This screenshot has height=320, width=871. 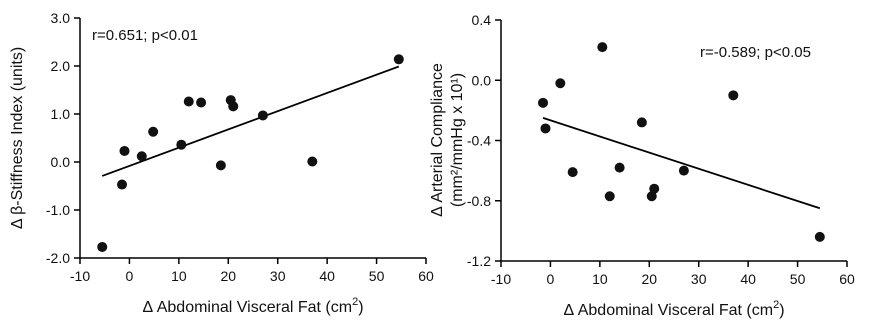 I want to click on left-x-tick-label: 20, so click(x=228, y=276).